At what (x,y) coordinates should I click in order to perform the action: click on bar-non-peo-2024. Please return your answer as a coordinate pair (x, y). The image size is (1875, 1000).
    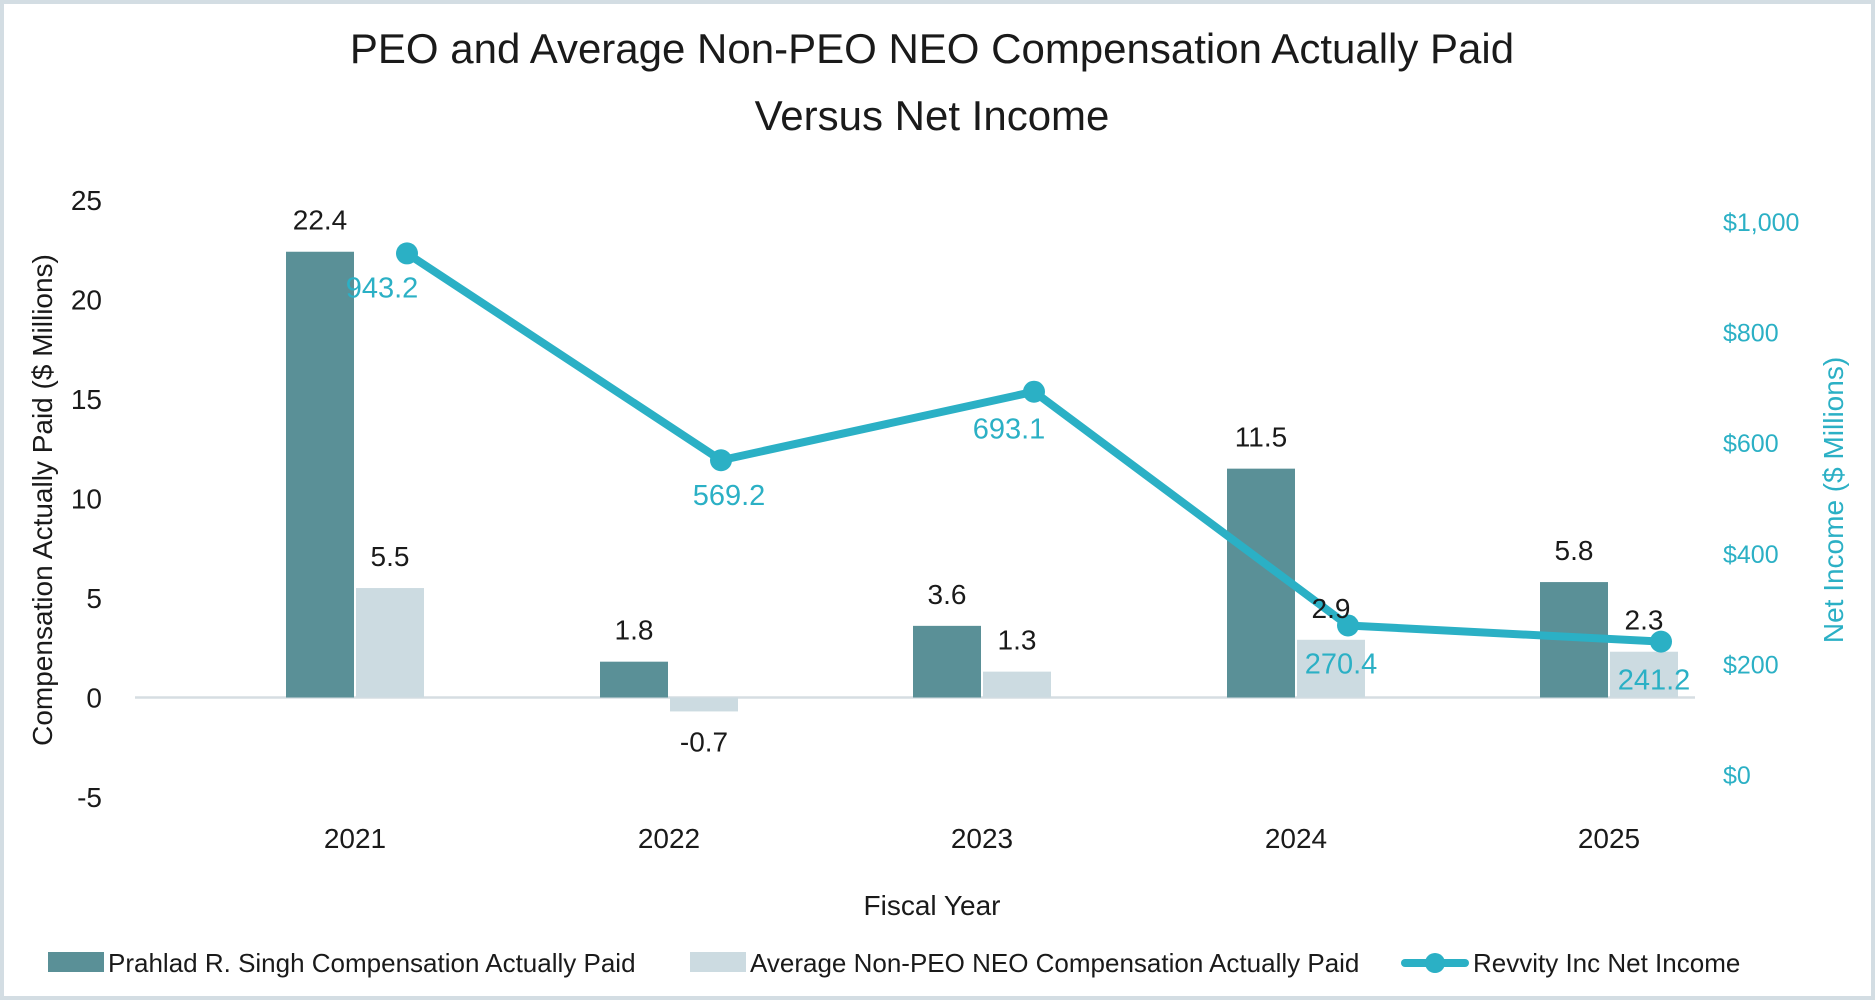
    Looking at the image, I should click on (1331, 668).